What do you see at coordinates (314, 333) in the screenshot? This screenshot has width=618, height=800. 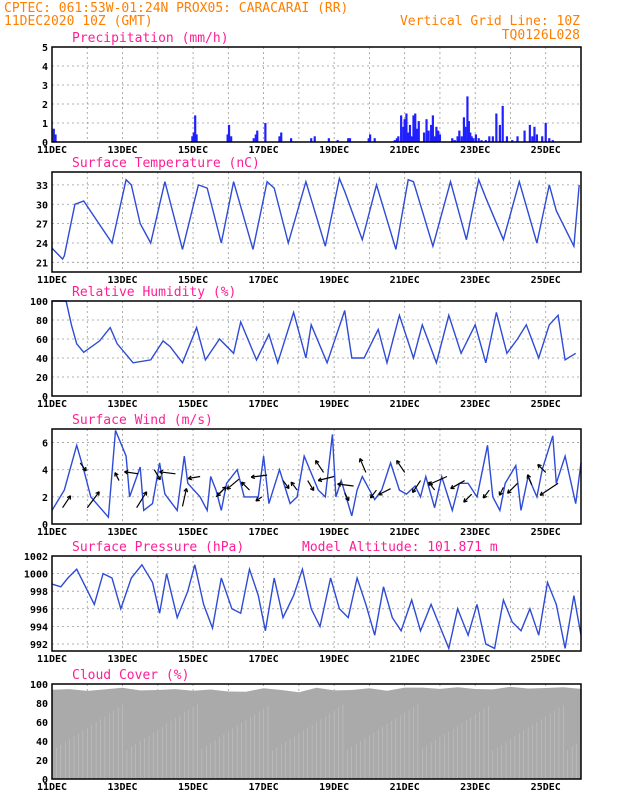 I see `relative-humidity-line` at bounding box center [314, 333].